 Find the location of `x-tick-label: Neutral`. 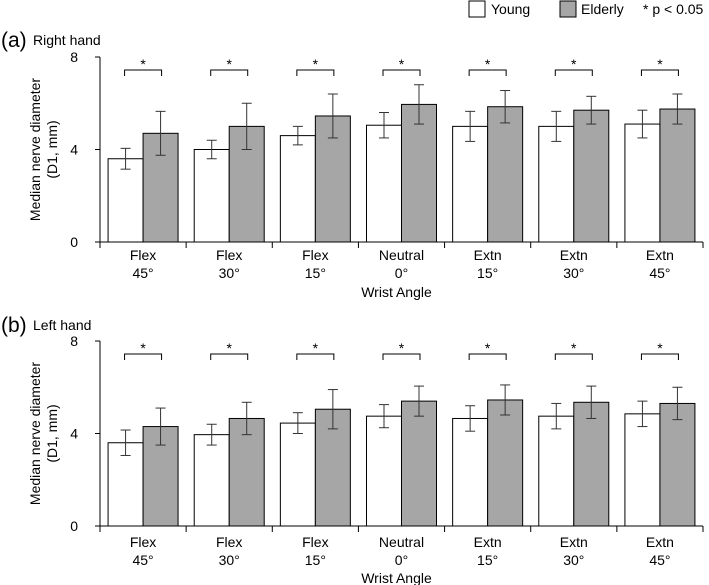

x-tick-label: Neutral is located at coordinates (401, 255).